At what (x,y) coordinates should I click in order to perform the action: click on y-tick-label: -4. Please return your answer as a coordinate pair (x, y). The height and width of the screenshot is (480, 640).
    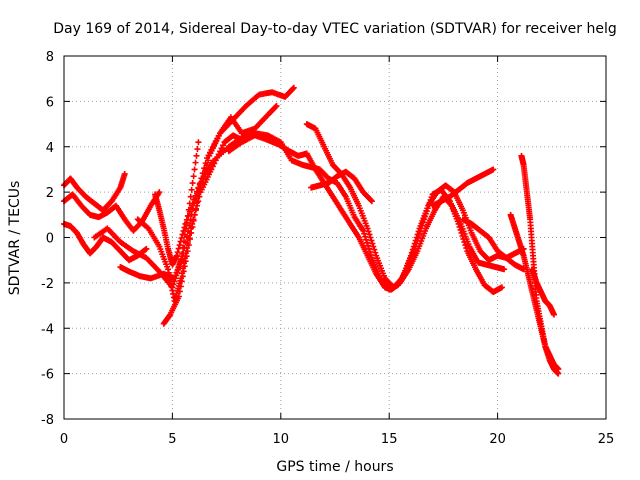
    Looking at the image, I should click on (47, 329).